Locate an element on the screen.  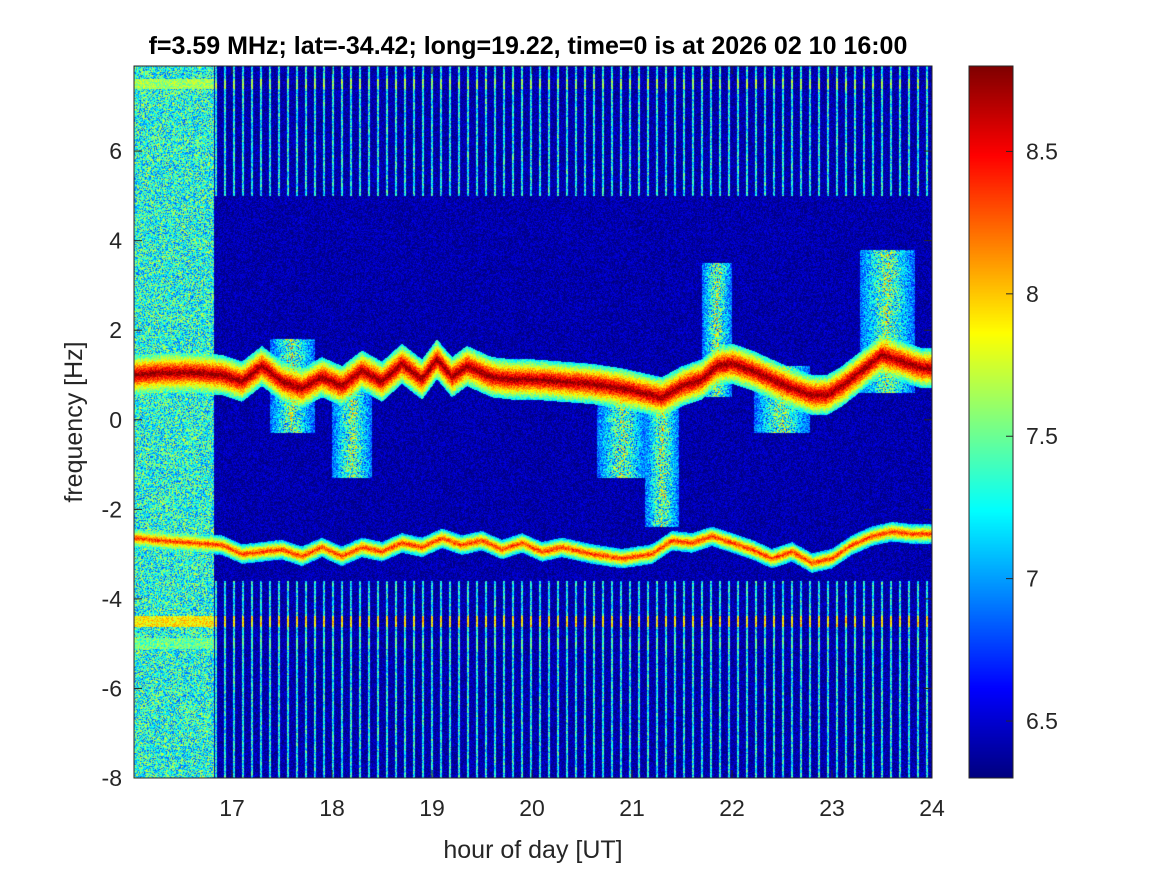
colorbar-ticks: 6.5 7 7.5 8 8.5 is located at coordinates (1032, 436).